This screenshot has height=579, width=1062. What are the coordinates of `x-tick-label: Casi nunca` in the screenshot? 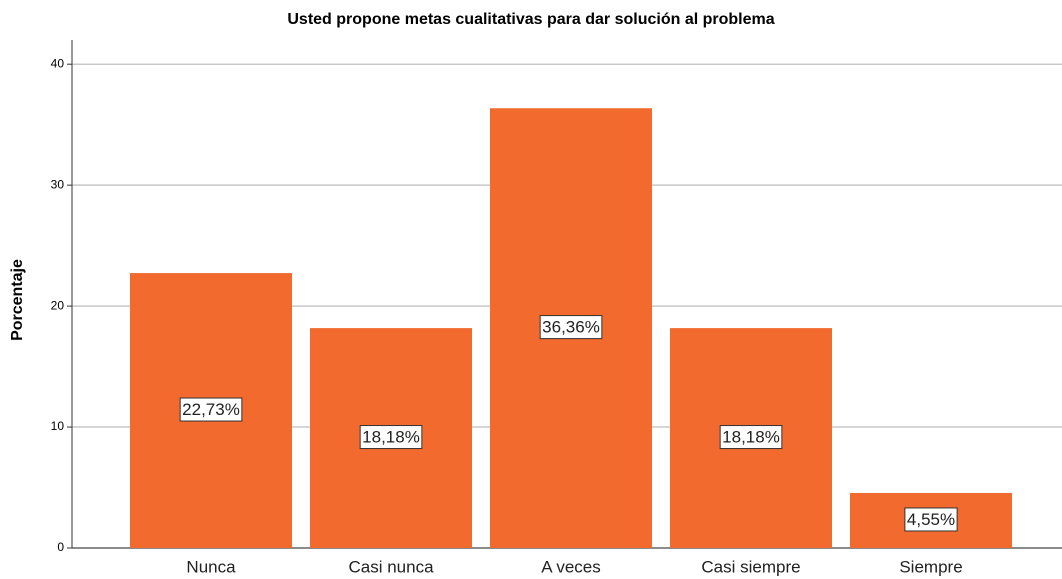 It's located at (391, 566).